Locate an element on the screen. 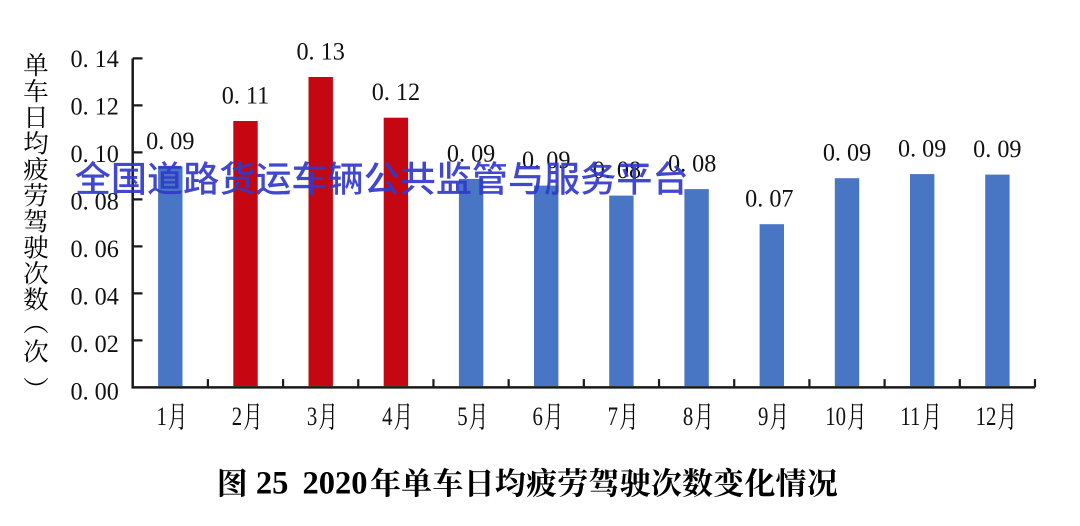 This screenshot has width=1080, height=526. svg-text: 0. 04 is located at coordinates (94, 297).